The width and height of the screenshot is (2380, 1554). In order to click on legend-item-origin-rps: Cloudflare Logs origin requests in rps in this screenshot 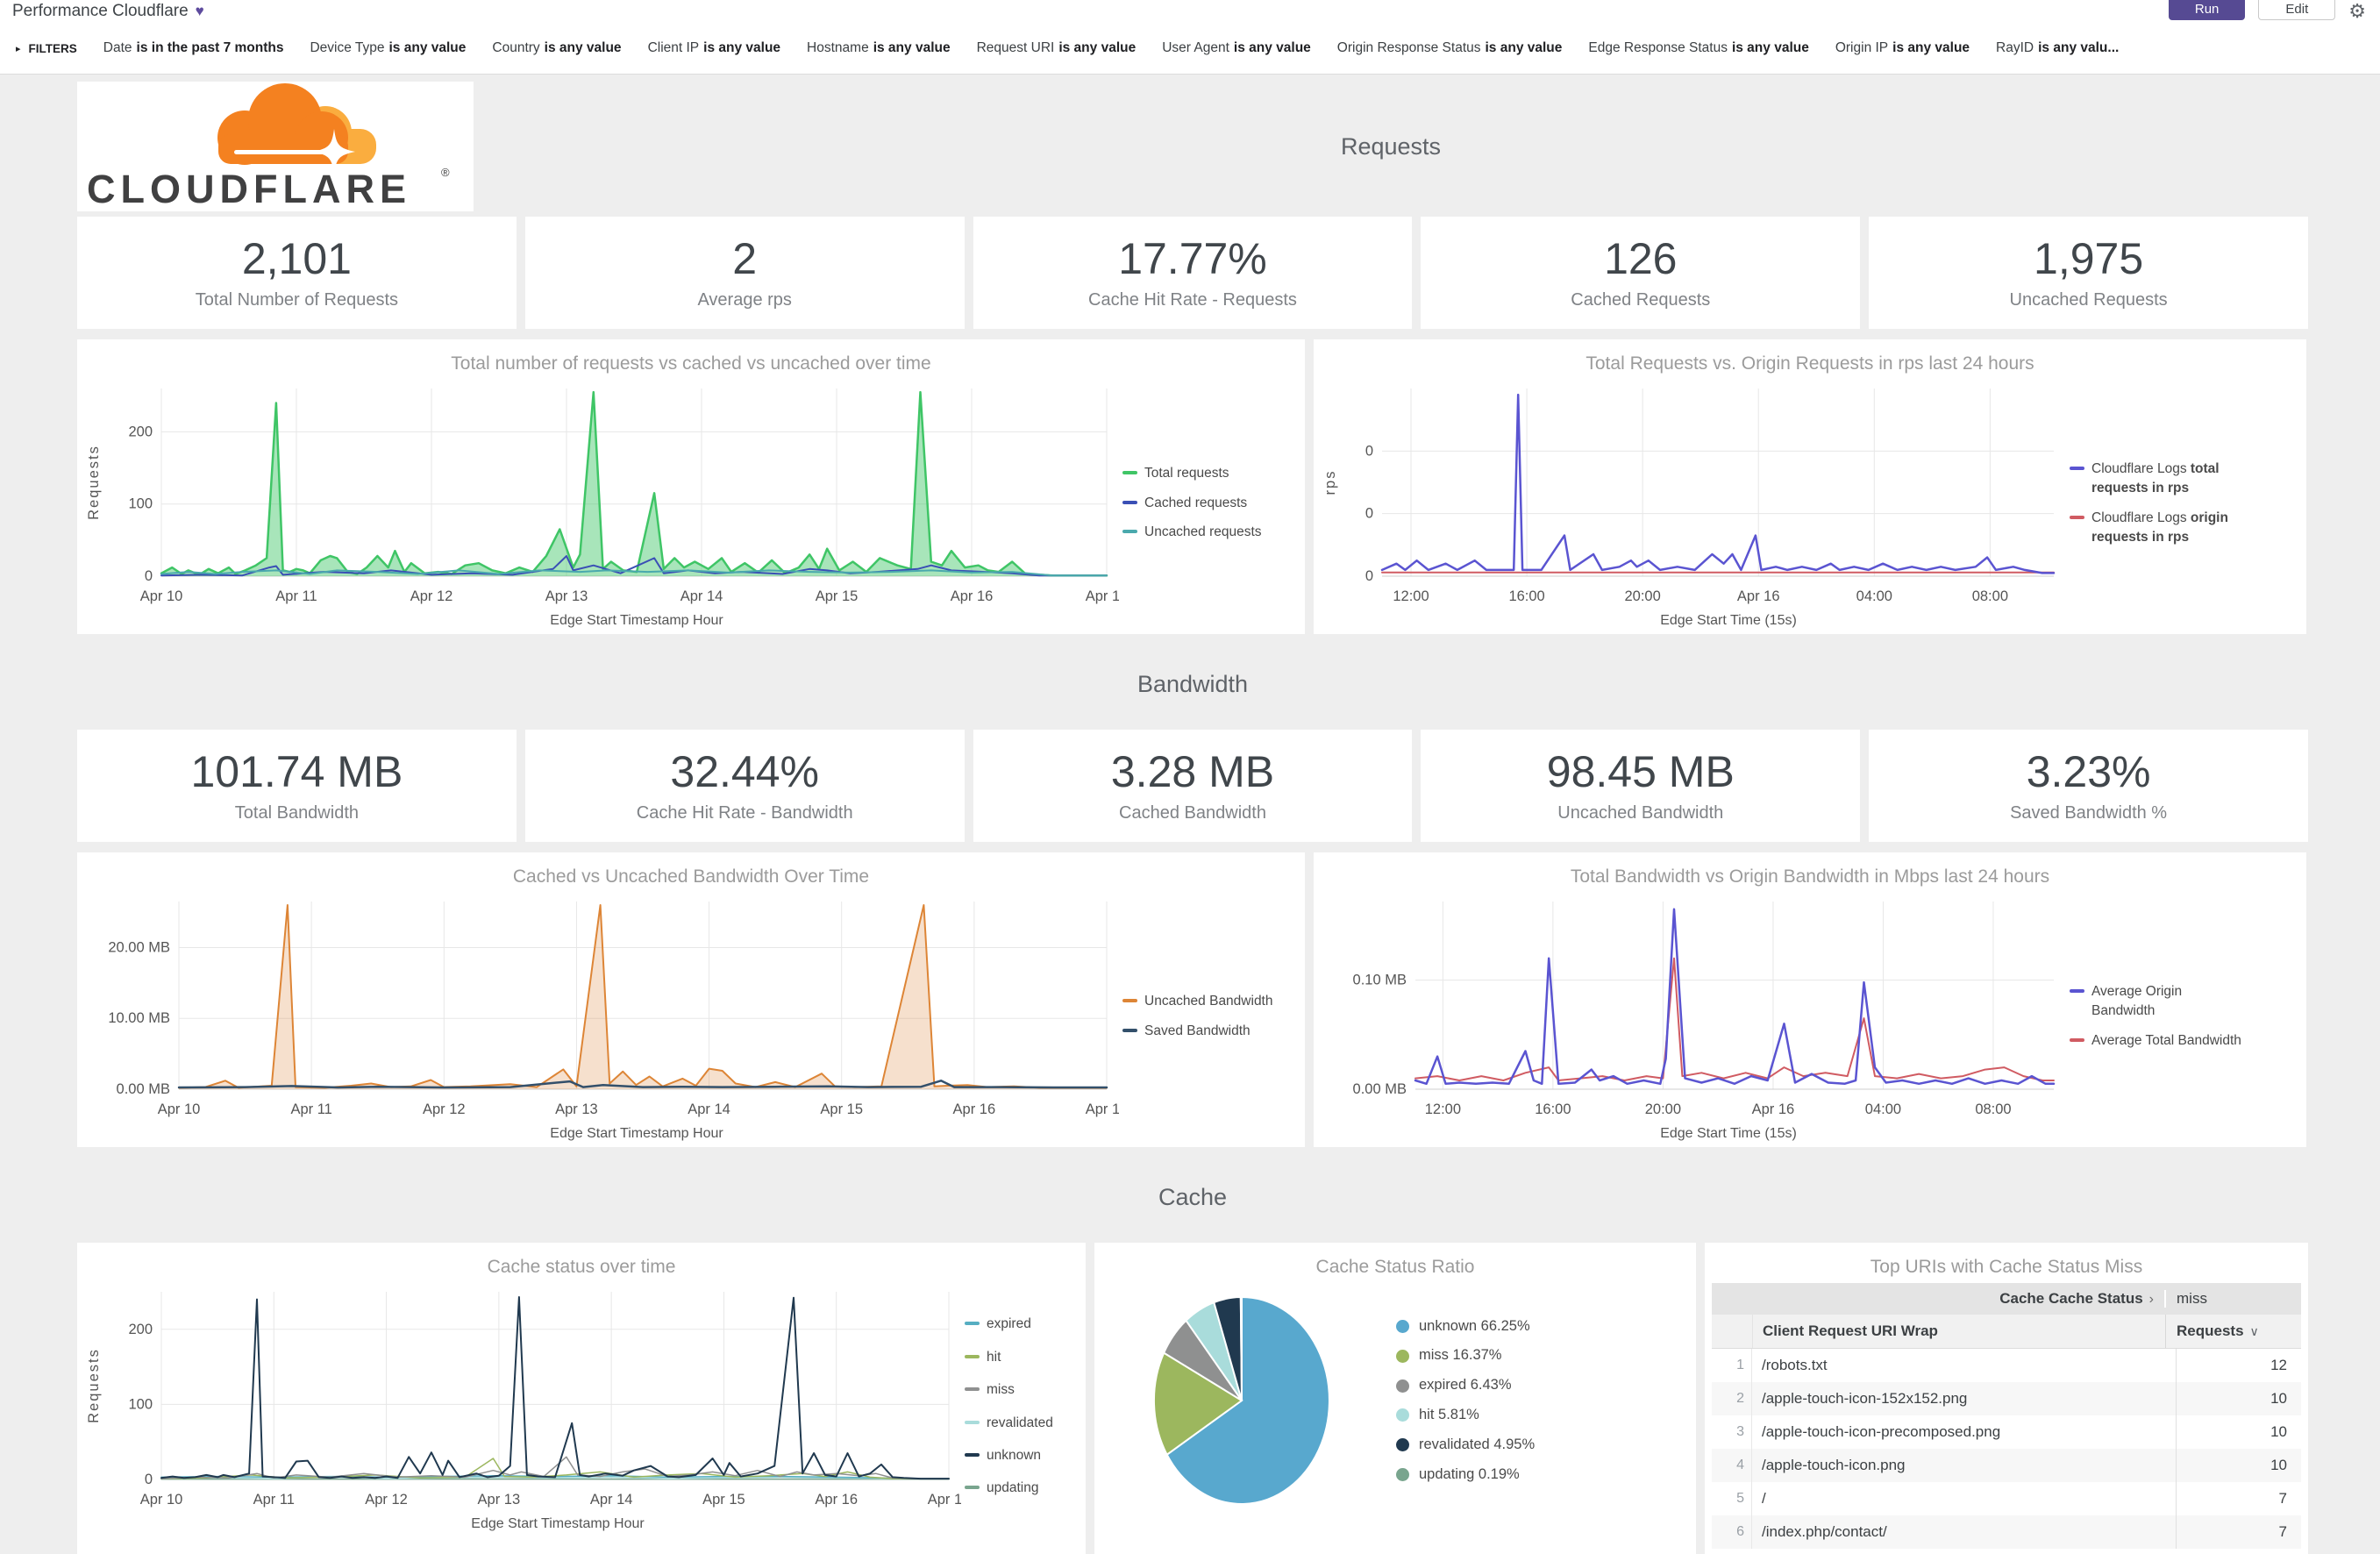, I will do `click(2156, 528)`.